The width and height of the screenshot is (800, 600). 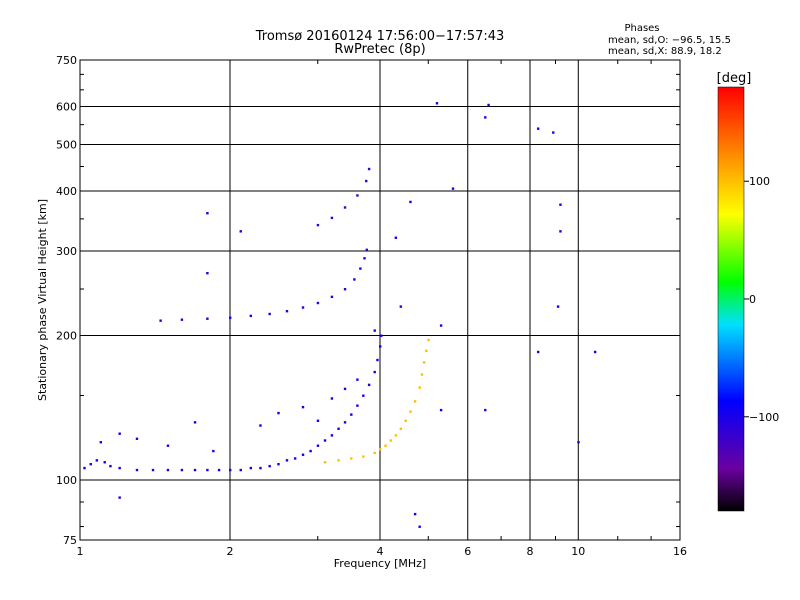 What do you see at coordinates (759, 181) in the screenshot?
I see `colorbar-tick-label: 100` at bounding box center [759, 181].